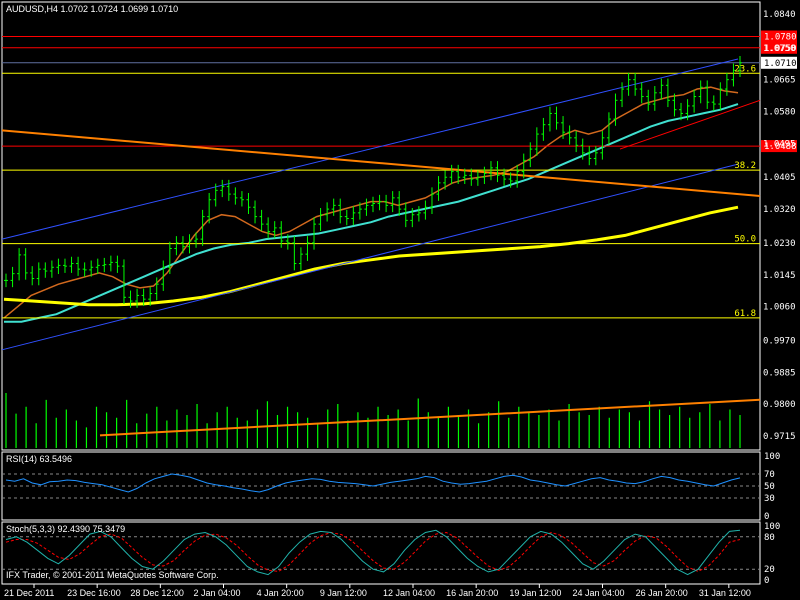 The image size is (800, 600). I want to click on y-tick-label: 1.0145, so click(779, 276).